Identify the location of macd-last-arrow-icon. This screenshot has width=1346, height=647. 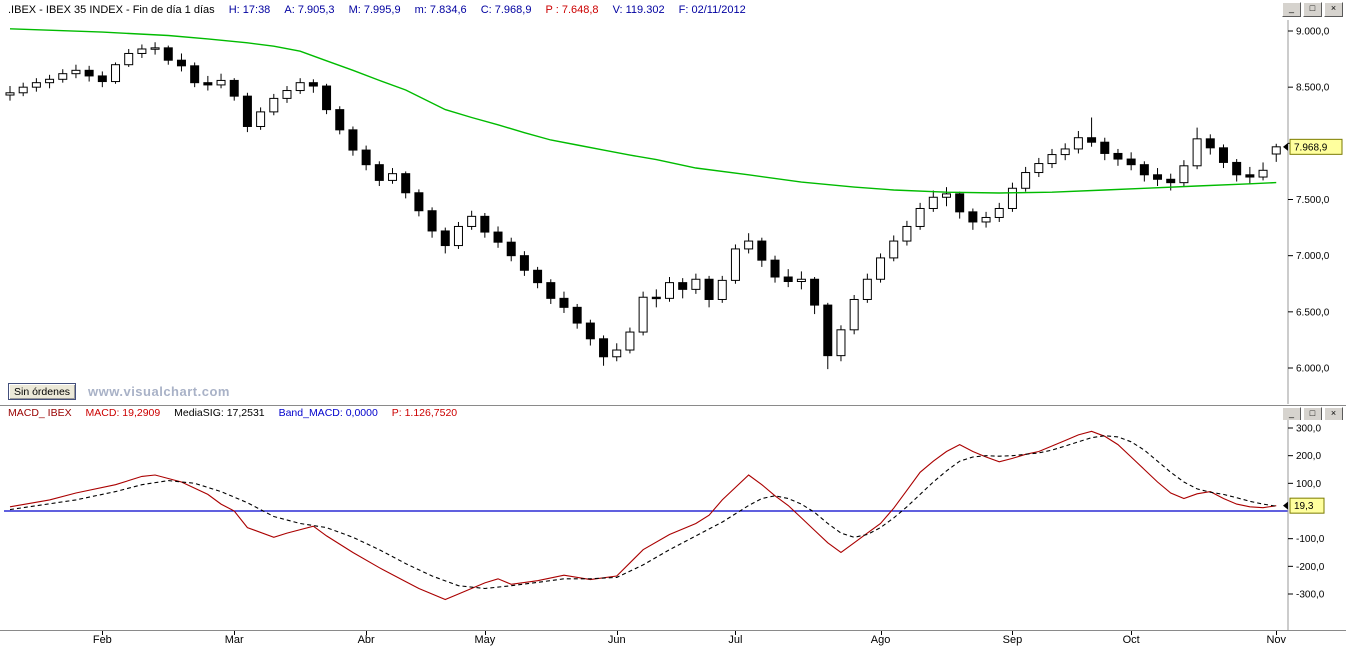
(1285, 505).